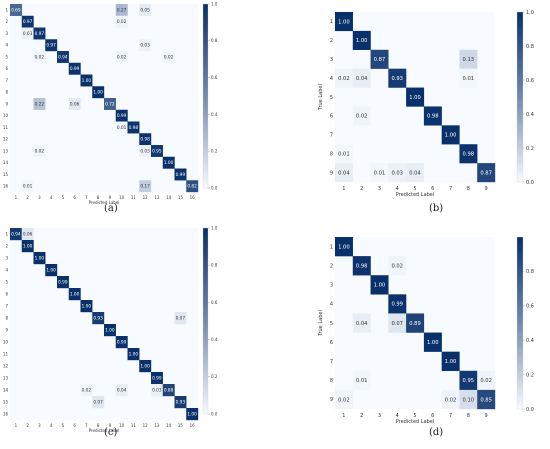 This screenshot has height=449, width=550. I want to click on cell-value-label: 0.17, so click(145, 187).